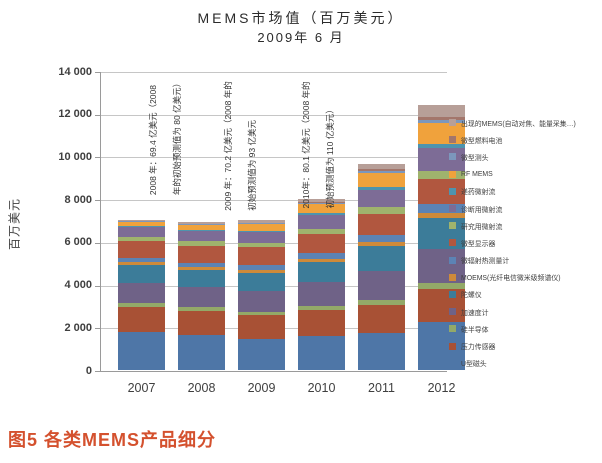 Image resolution: width=602 pixels, height=463 pixels. I want to click on legend-label: 诊断用微射流, so click(482, 210).